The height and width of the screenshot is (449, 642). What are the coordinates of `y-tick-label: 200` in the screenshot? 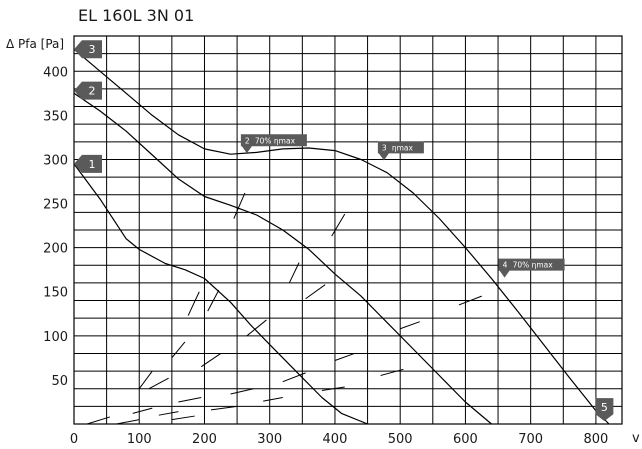 It's located at (55, 249).